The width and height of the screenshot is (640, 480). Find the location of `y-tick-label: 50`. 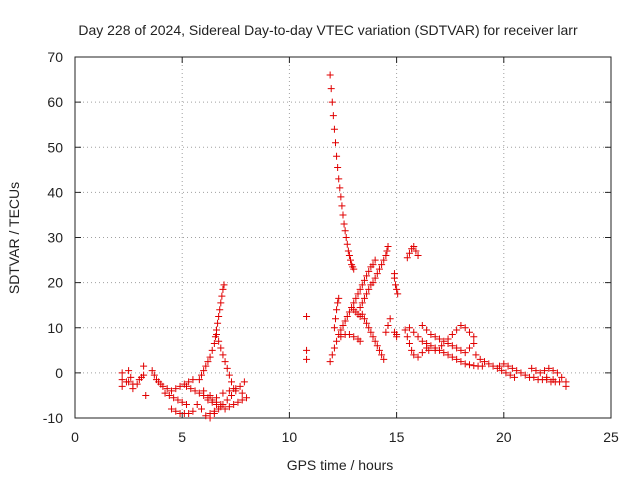

y-tick-label: 50 is located at coordinates (55, 147).